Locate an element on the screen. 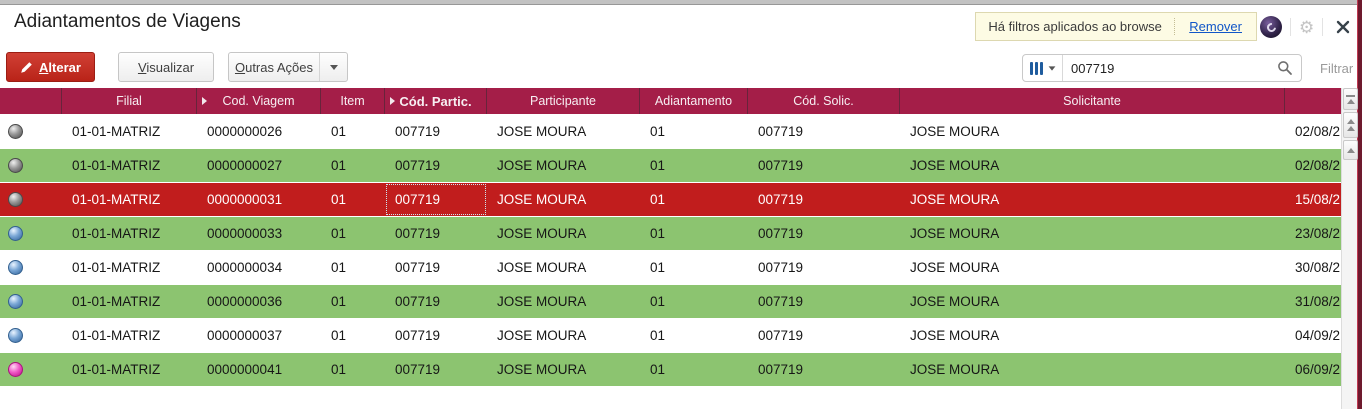  vertical-scrollbar is located at coordinates (1349, 248).